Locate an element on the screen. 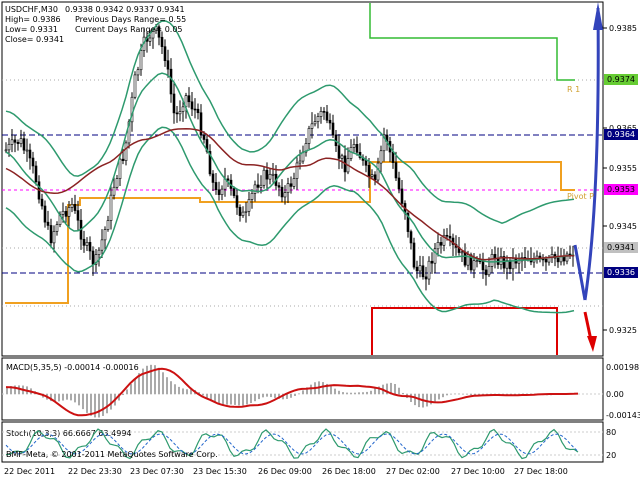 The height and width of the screenshot is (480, 640). time-label: 23 Dec 07:30 is located at coordinates (157, 471).